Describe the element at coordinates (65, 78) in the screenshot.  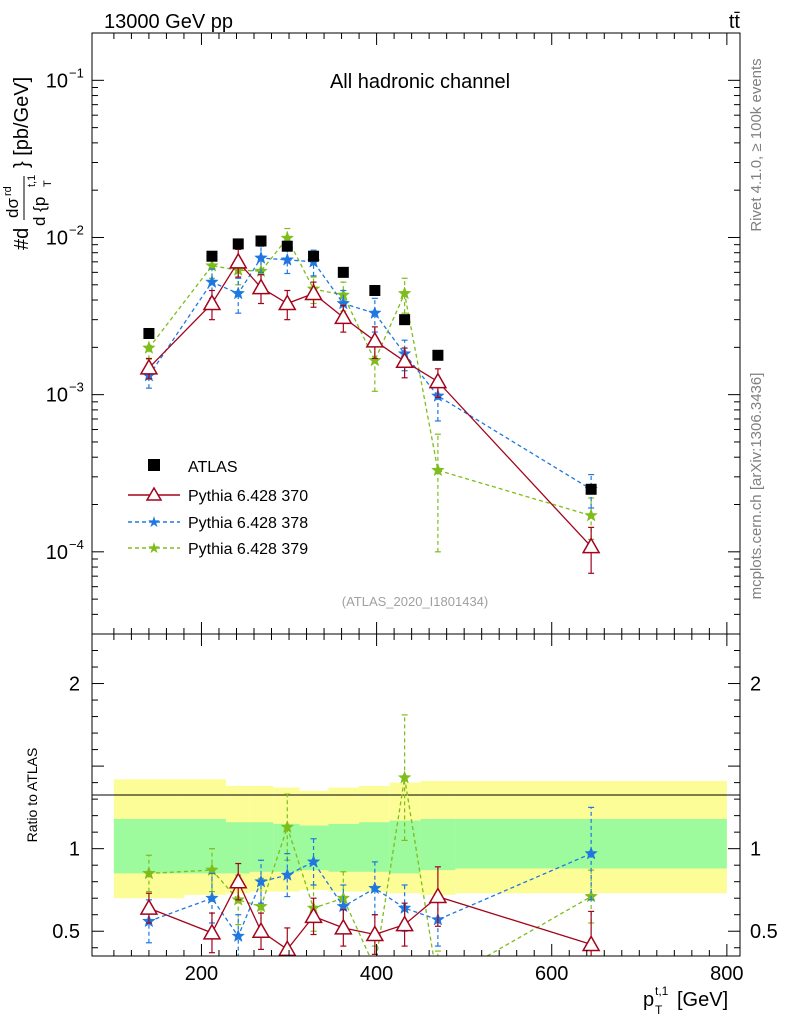
I see `upper-ytick-label: 10⁻¹` at that location.